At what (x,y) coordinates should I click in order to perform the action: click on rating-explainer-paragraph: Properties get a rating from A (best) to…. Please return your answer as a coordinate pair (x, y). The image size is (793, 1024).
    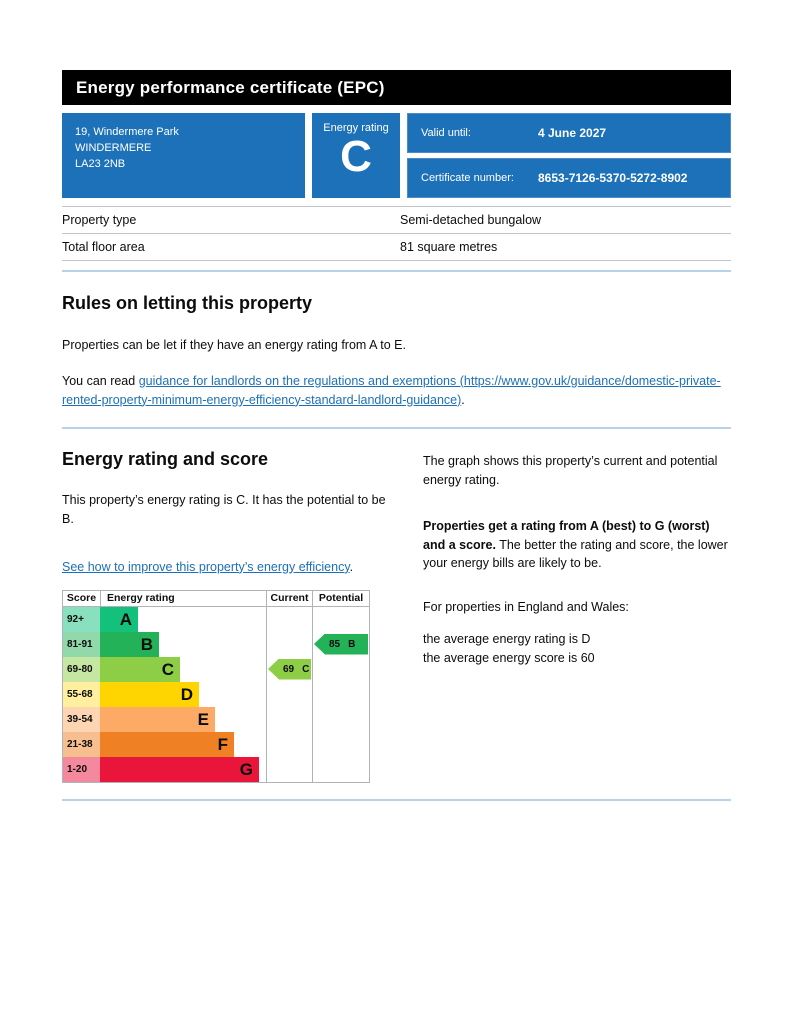
    Looking at the image, I should click on (577, 545).